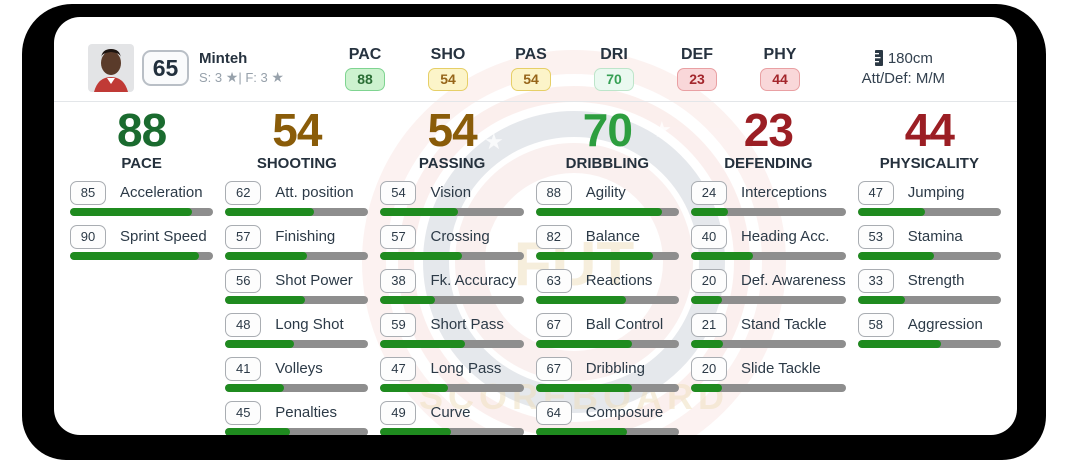  I want to click on stat-row: 67 Ball Control, so click(607, 324).